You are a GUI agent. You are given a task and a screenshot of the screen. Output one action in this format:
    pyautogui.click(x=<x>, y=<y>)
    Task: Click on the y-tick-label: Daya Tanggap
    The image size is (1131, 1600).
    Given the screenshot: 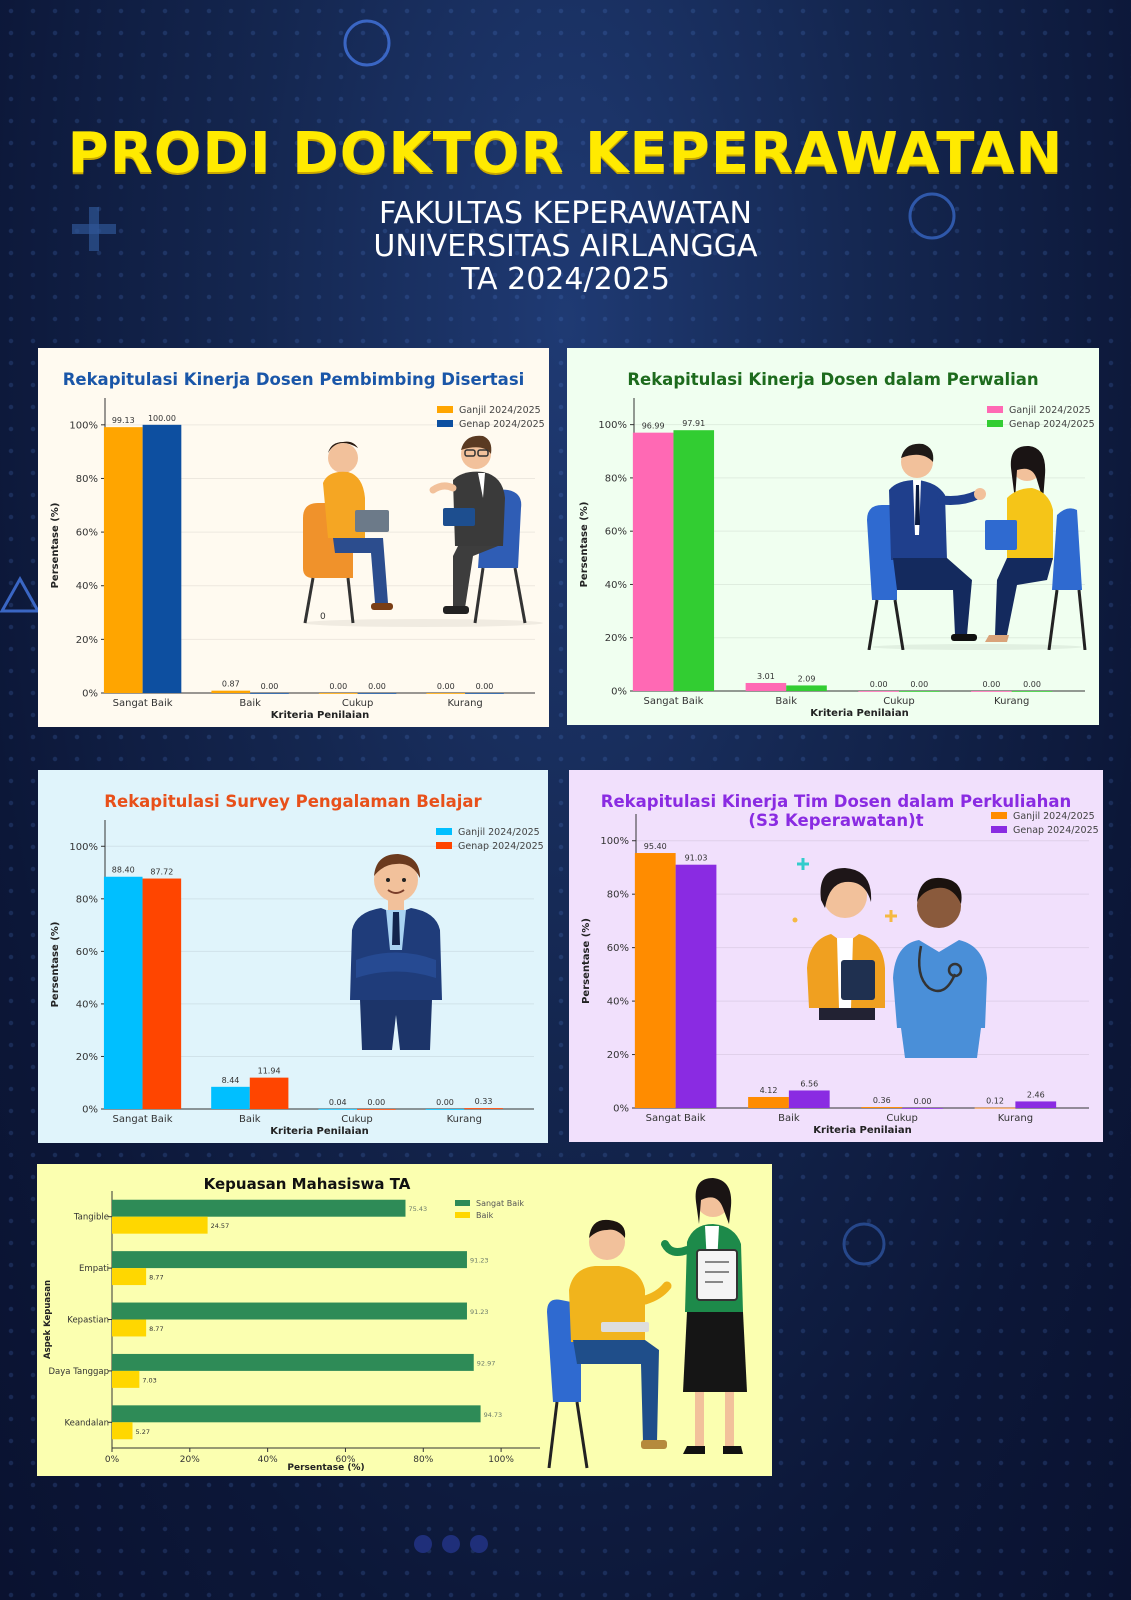 What is the action you would take?
    pyautogui.click(x=79, y=1372)
    